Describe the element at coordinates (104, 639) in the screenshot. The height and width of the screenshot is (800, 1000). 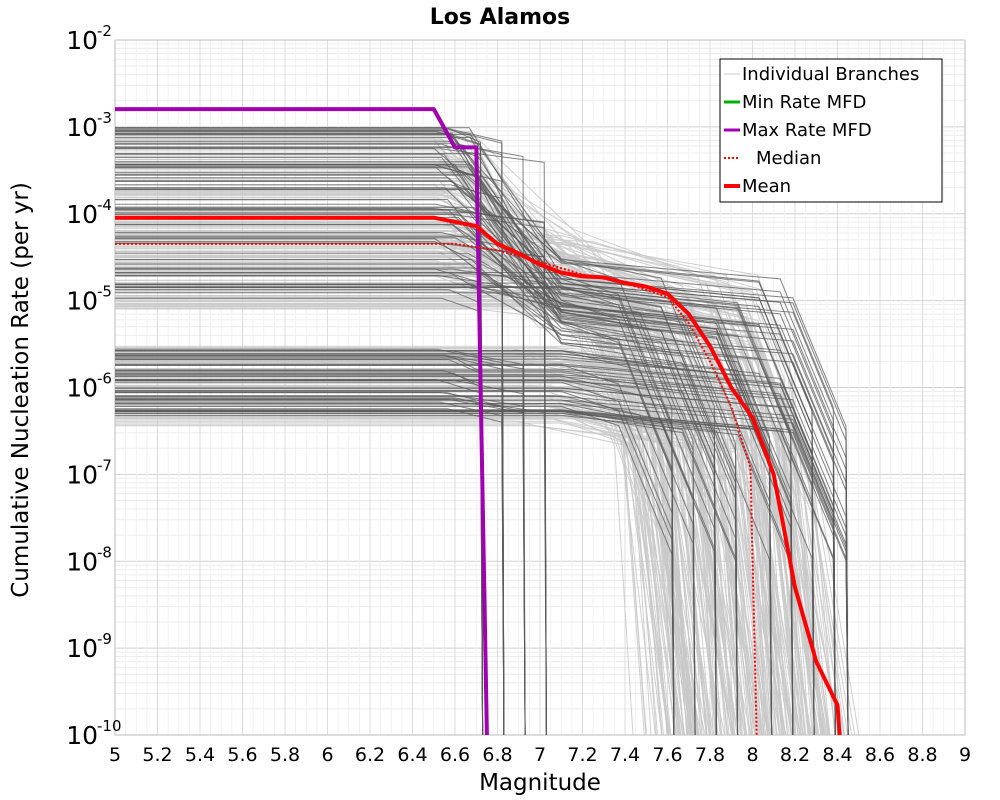
I see `y-tick-exponent: -9` at that location.